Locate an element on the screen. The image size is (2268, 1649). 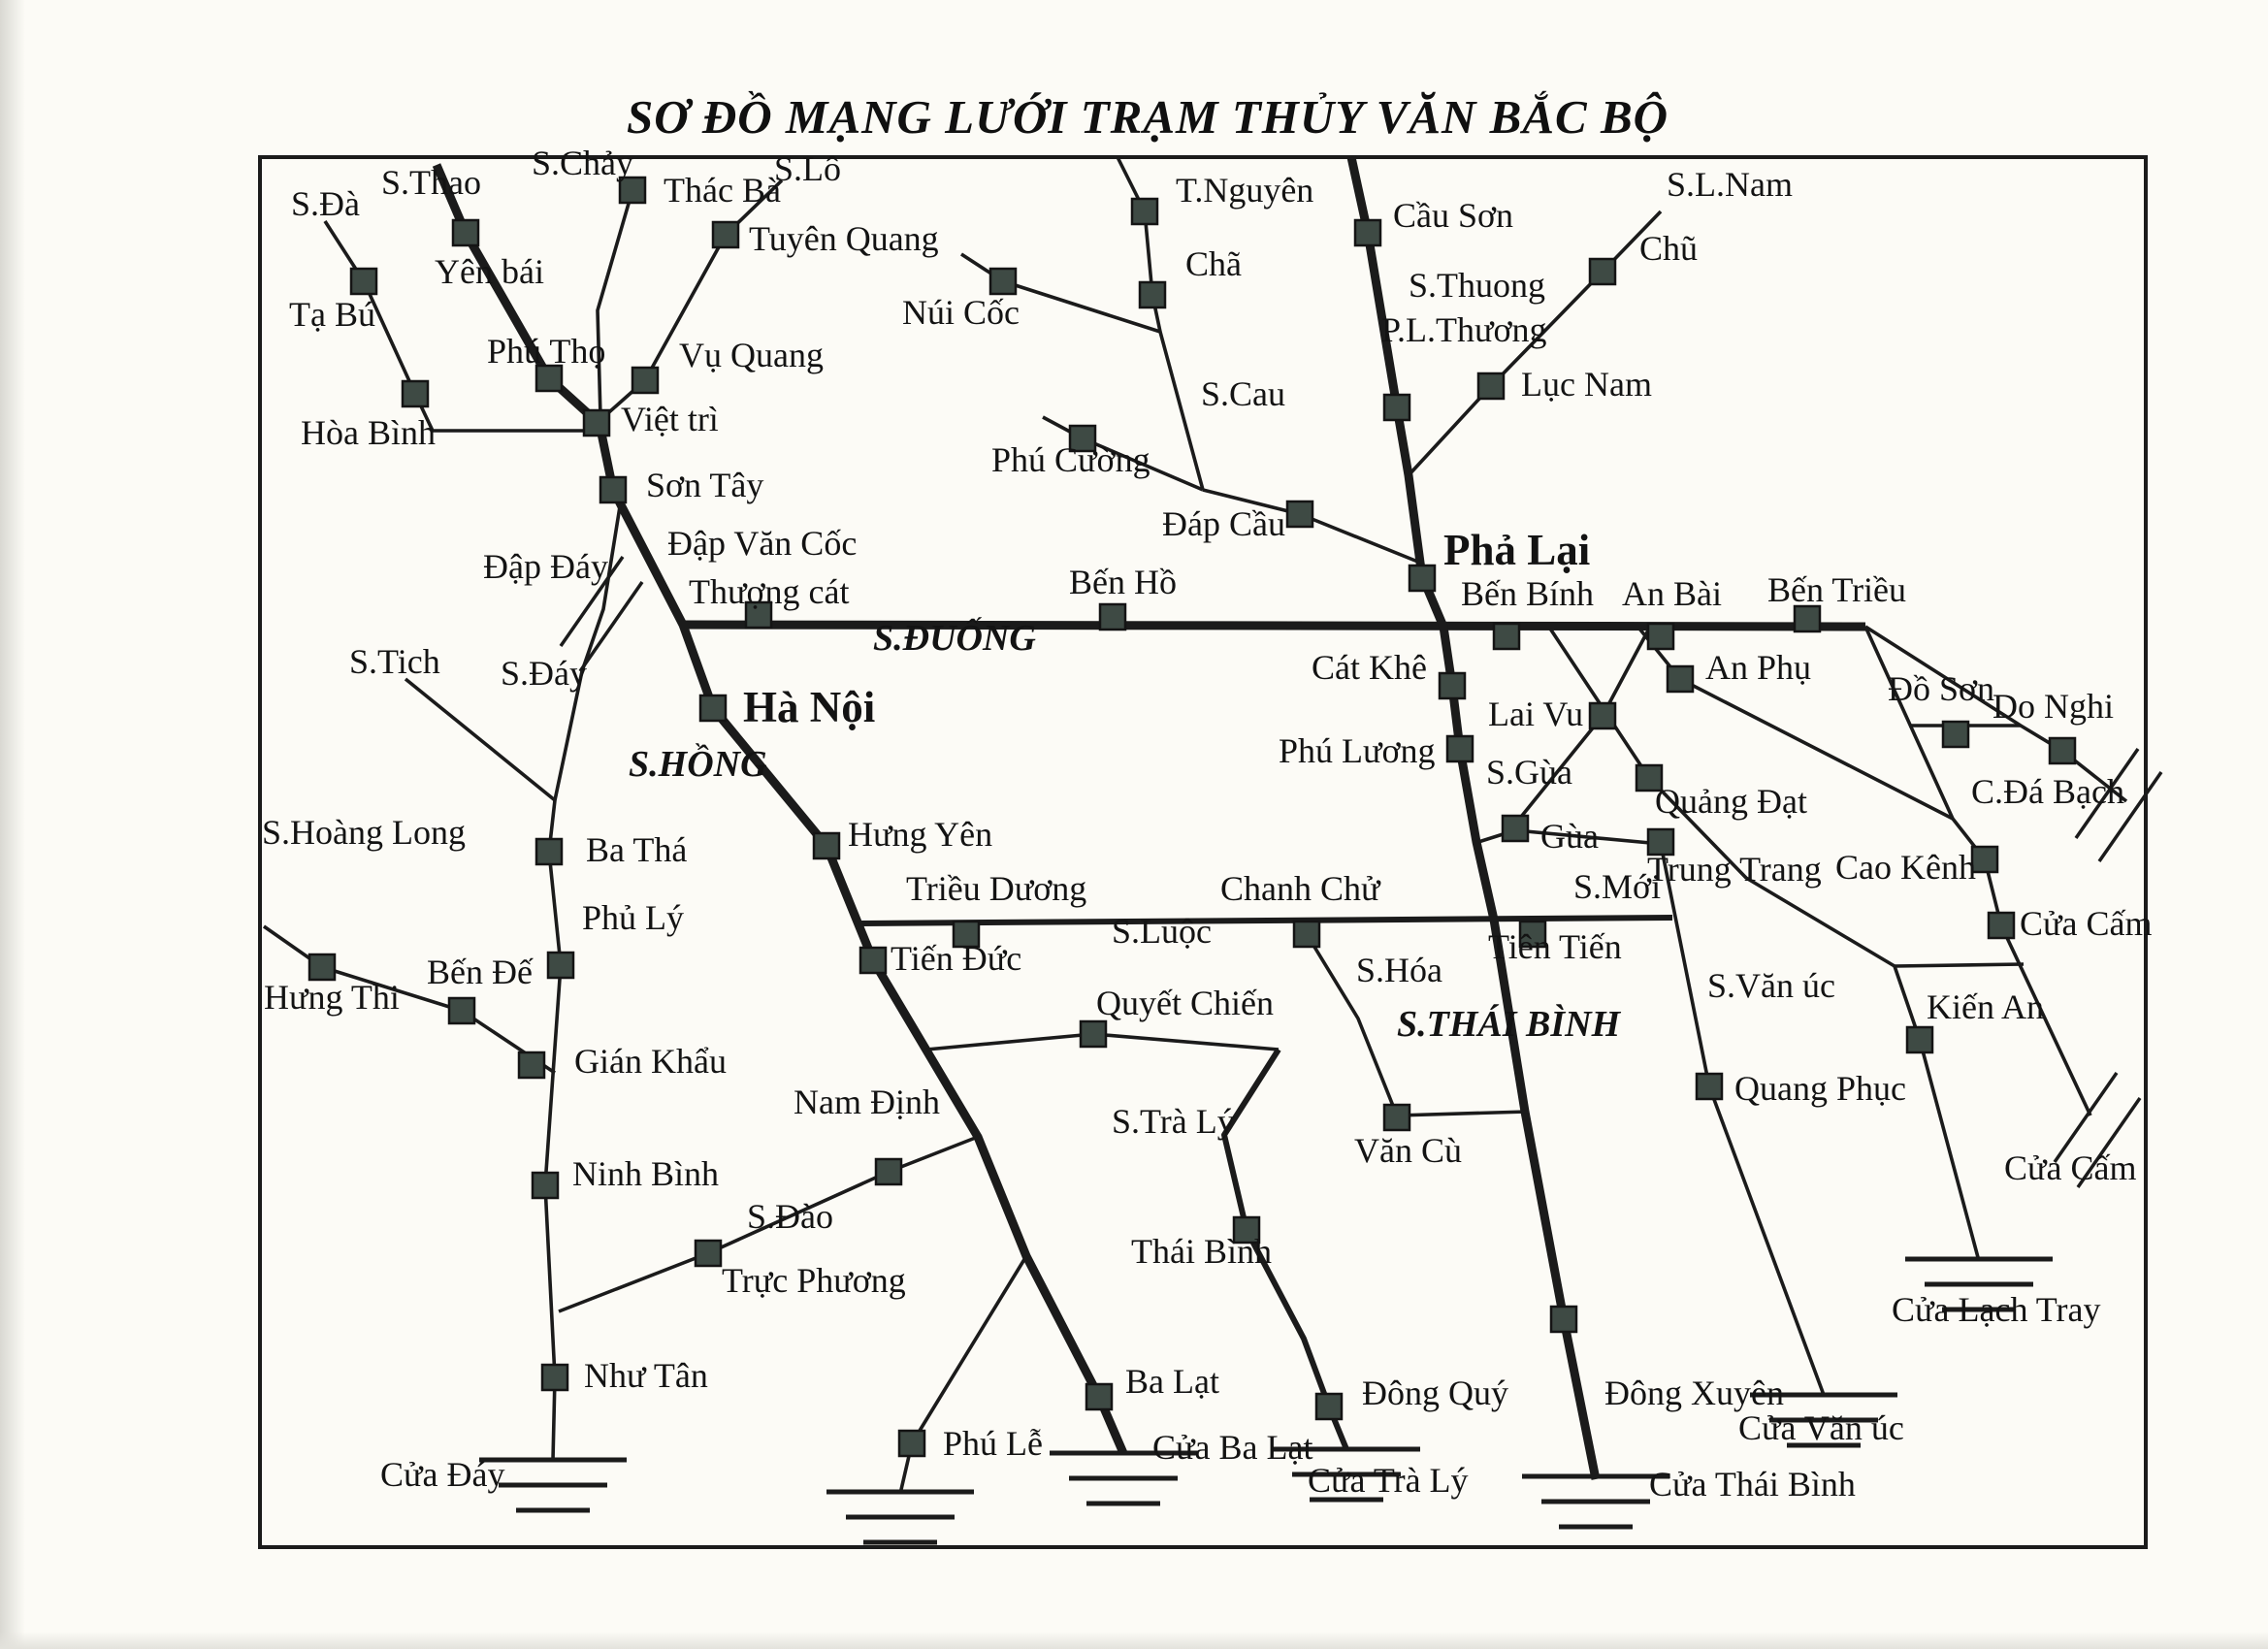
map-label: Tuyên Quang is located at coordinates (844, 238).